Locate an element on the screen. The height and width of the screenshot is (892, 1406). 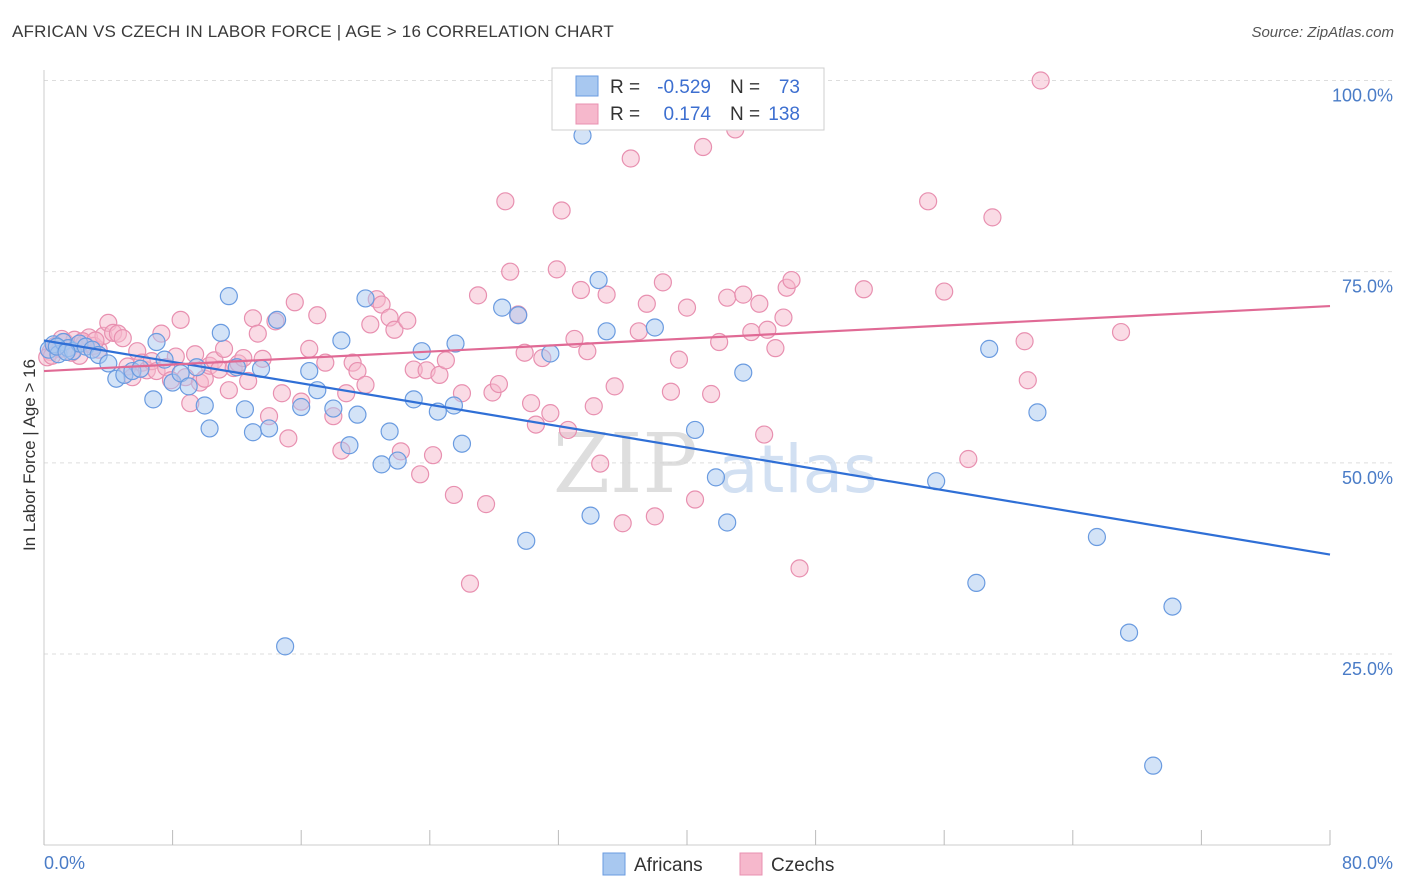
legend-r-value-czechs: 0.174 is located at coordinates (687, 114).